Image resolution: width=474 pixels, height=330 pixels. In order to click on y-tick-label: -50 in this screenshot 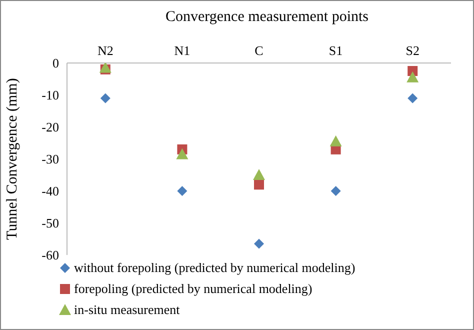, I will do `click(50, 223)`.